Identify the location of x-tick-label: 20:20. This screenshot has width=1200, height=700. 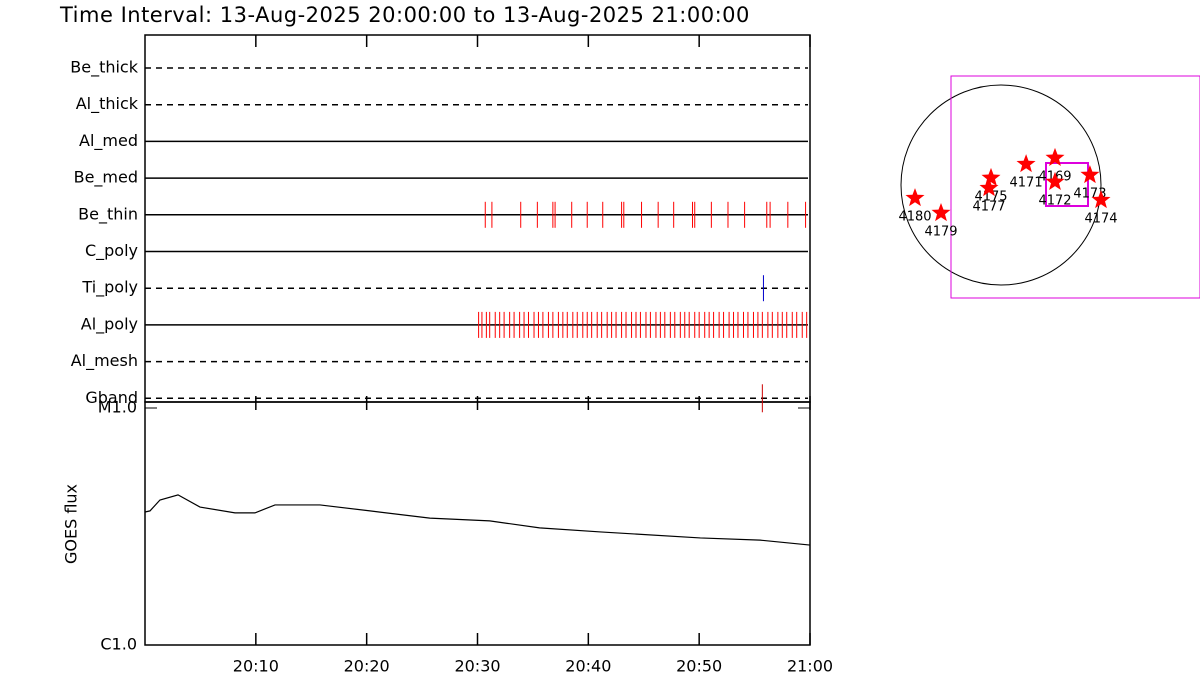
(367, 666).